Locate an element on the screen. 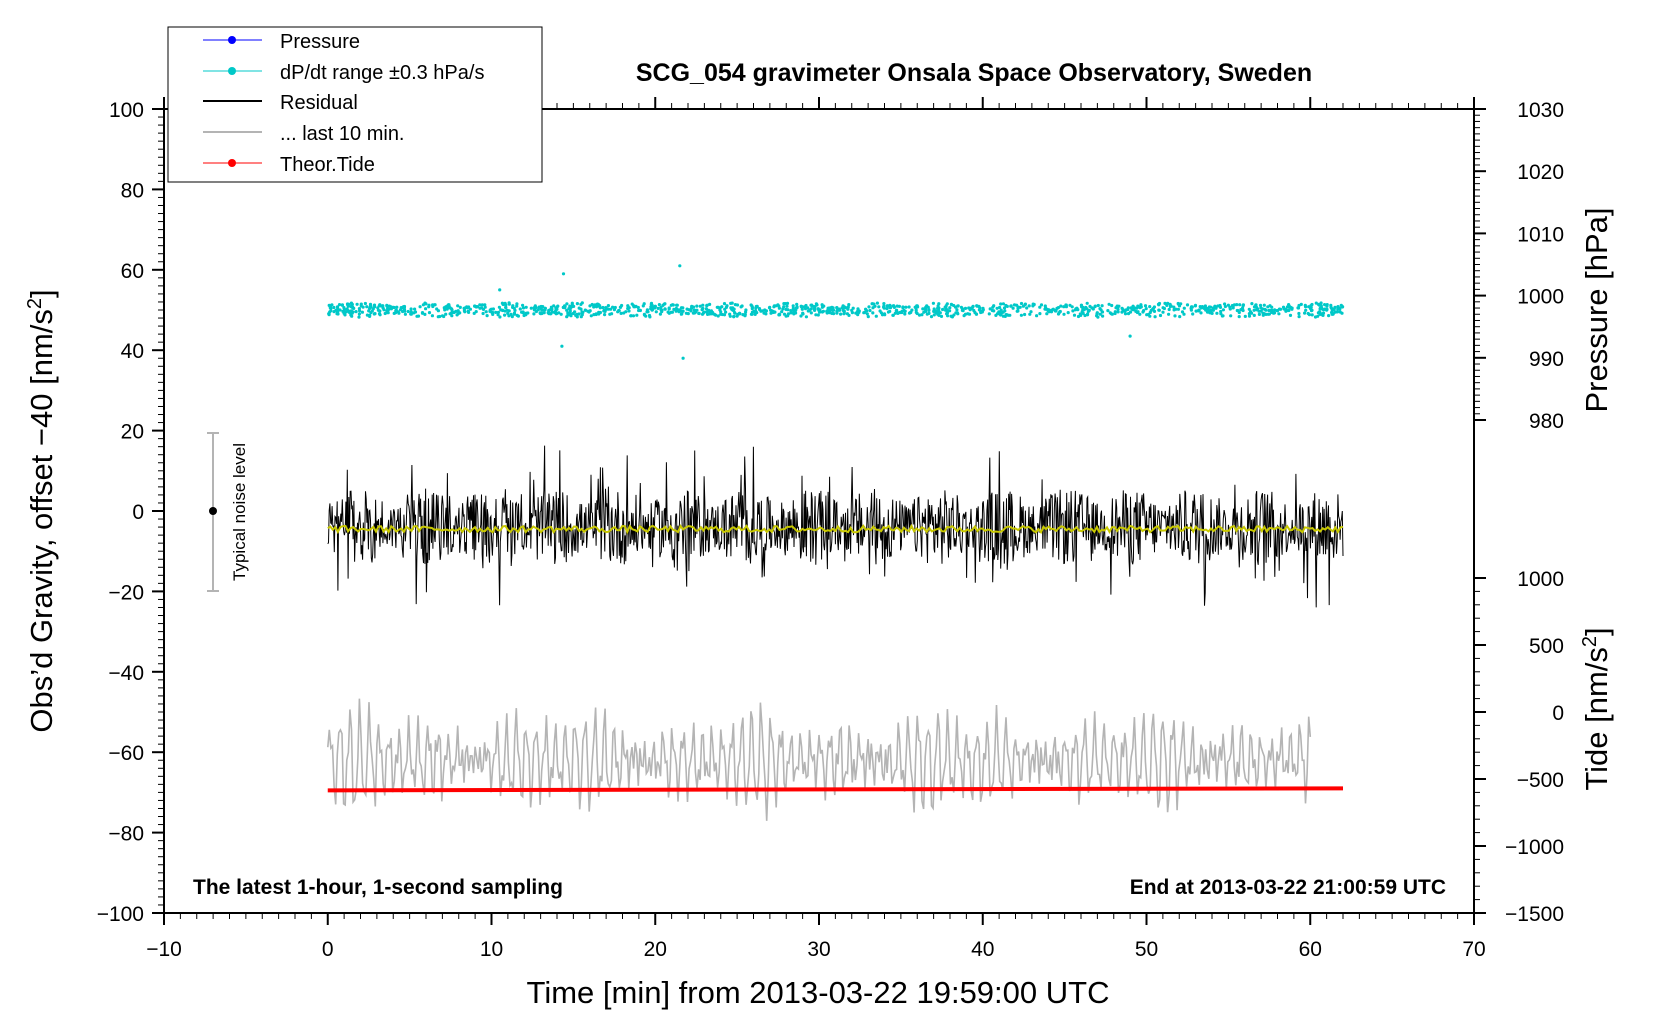 Image resolution: width=1660 pixels, height=1020 pixels. dpdt-outlier-point is located at coordinates (680, 266).